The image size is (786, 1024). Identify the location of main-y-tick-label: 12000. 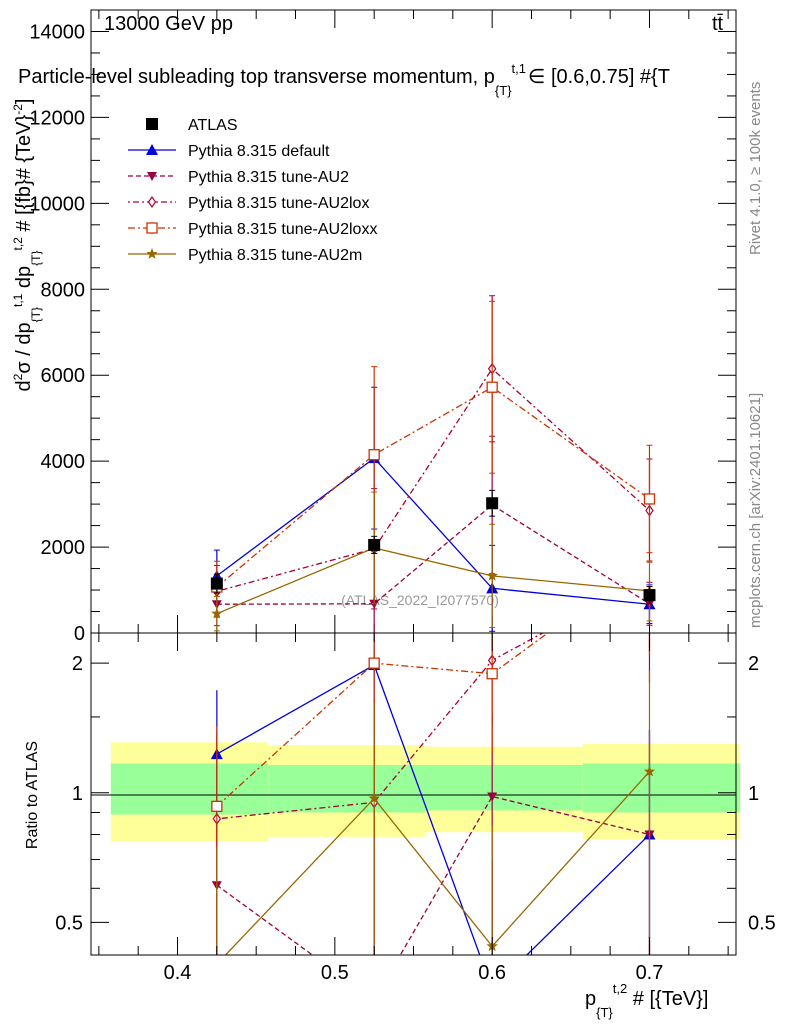
(57, 118).